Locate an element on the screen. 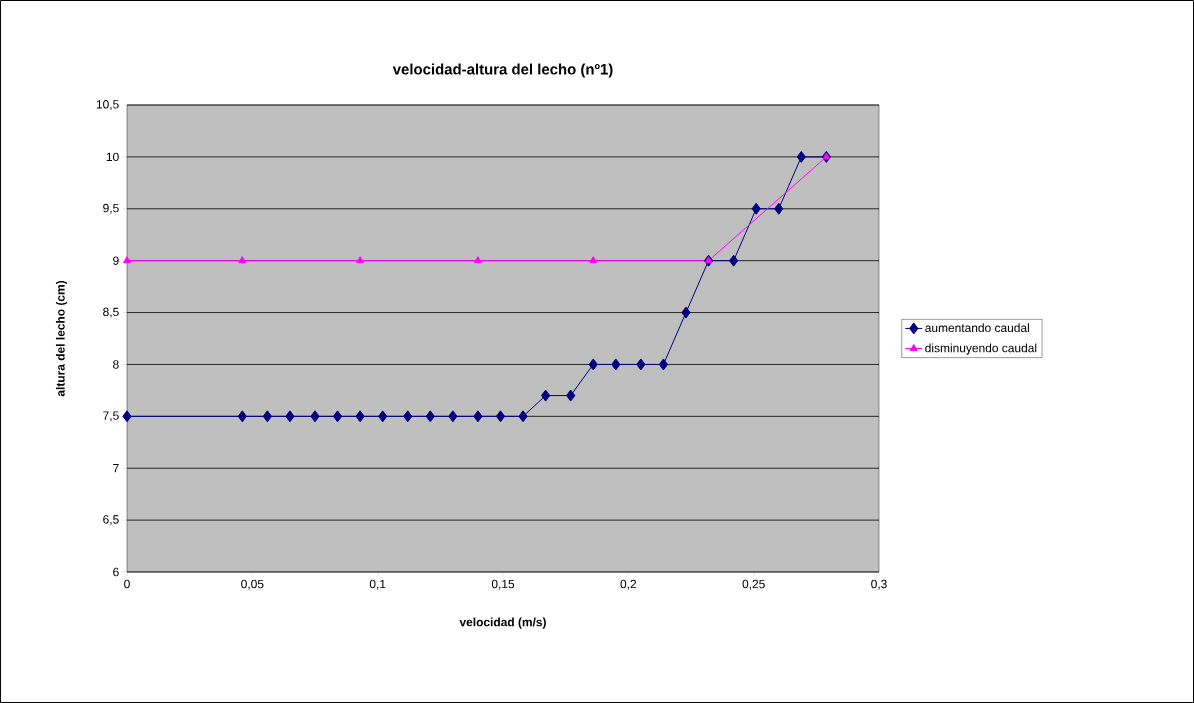 Image resolution: width=1194 pixels, height=703 pixels. x-tick-label: 0,25 is located at coordinates (753, 584).